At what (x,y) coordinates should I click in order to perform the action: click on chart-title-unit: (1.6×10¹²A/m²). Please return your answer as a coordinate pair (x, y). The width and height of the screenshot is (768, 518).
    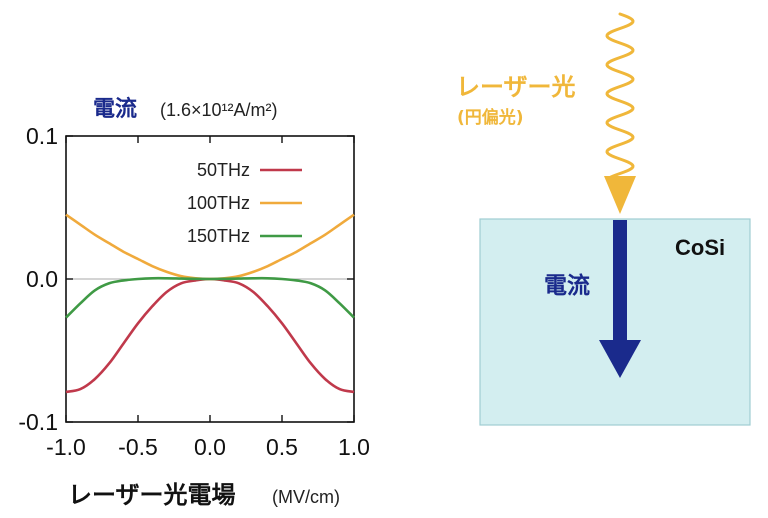
    Looking at the image, I should click on (219, 110).